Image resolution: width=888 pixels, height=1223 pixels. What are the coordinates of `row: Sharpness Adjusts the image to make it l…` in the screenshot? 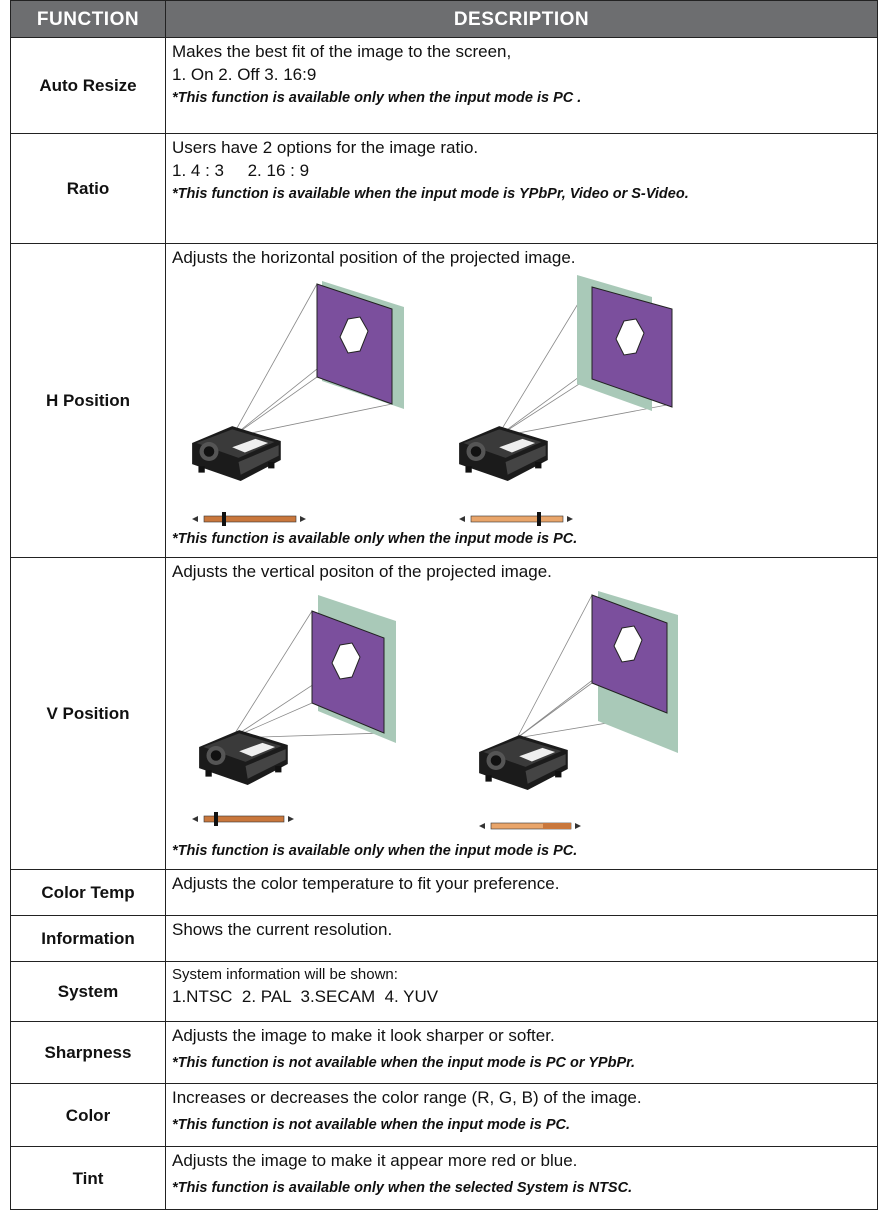 It's located at (444, 1052).